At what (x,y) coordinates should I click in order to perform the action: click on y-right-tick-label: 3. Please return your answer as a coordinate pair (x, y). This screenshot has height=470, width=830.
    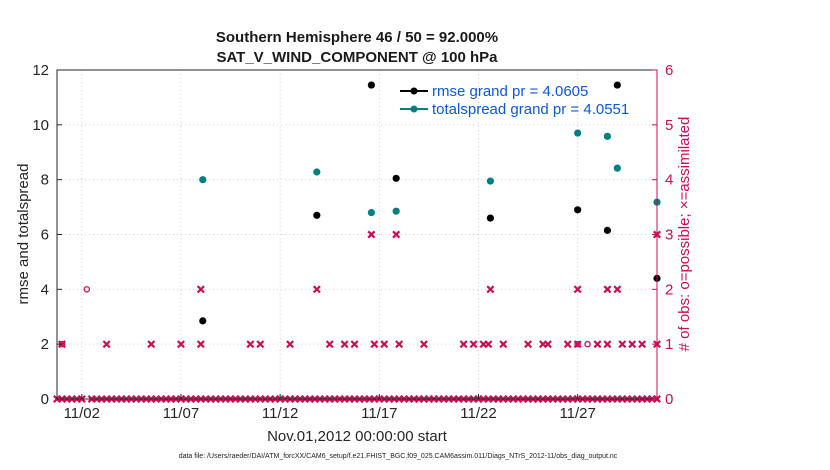
    Looking at the image, I should click on (669, 235).